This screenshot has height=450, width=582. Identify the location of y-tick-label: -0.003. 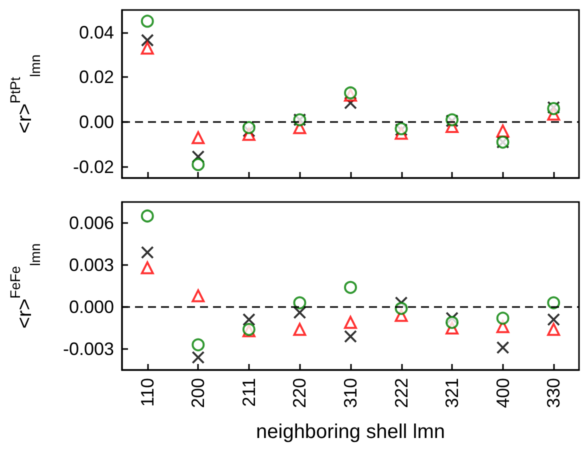
(88, 349).